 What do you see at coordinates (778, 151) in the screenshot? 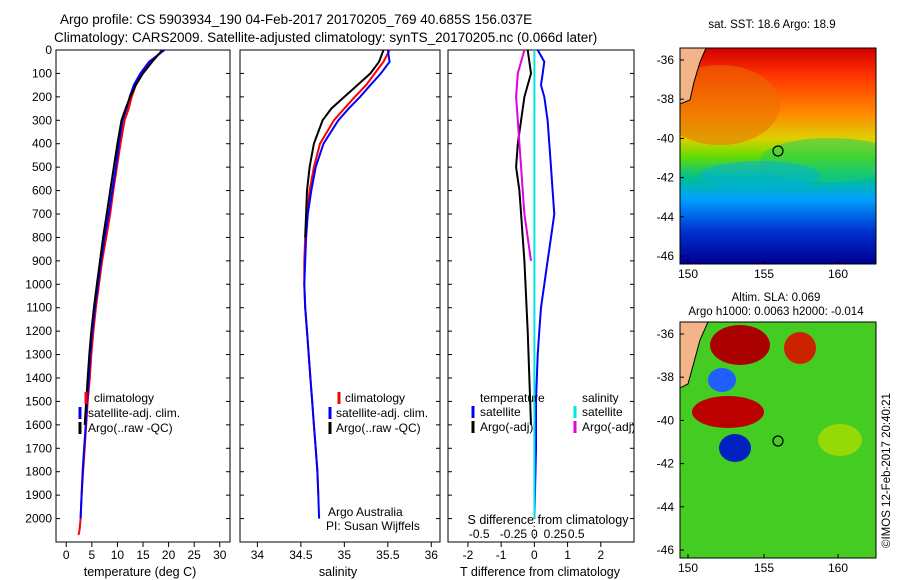
I see `sst-argo-marker` at bounding box center [778, 151].